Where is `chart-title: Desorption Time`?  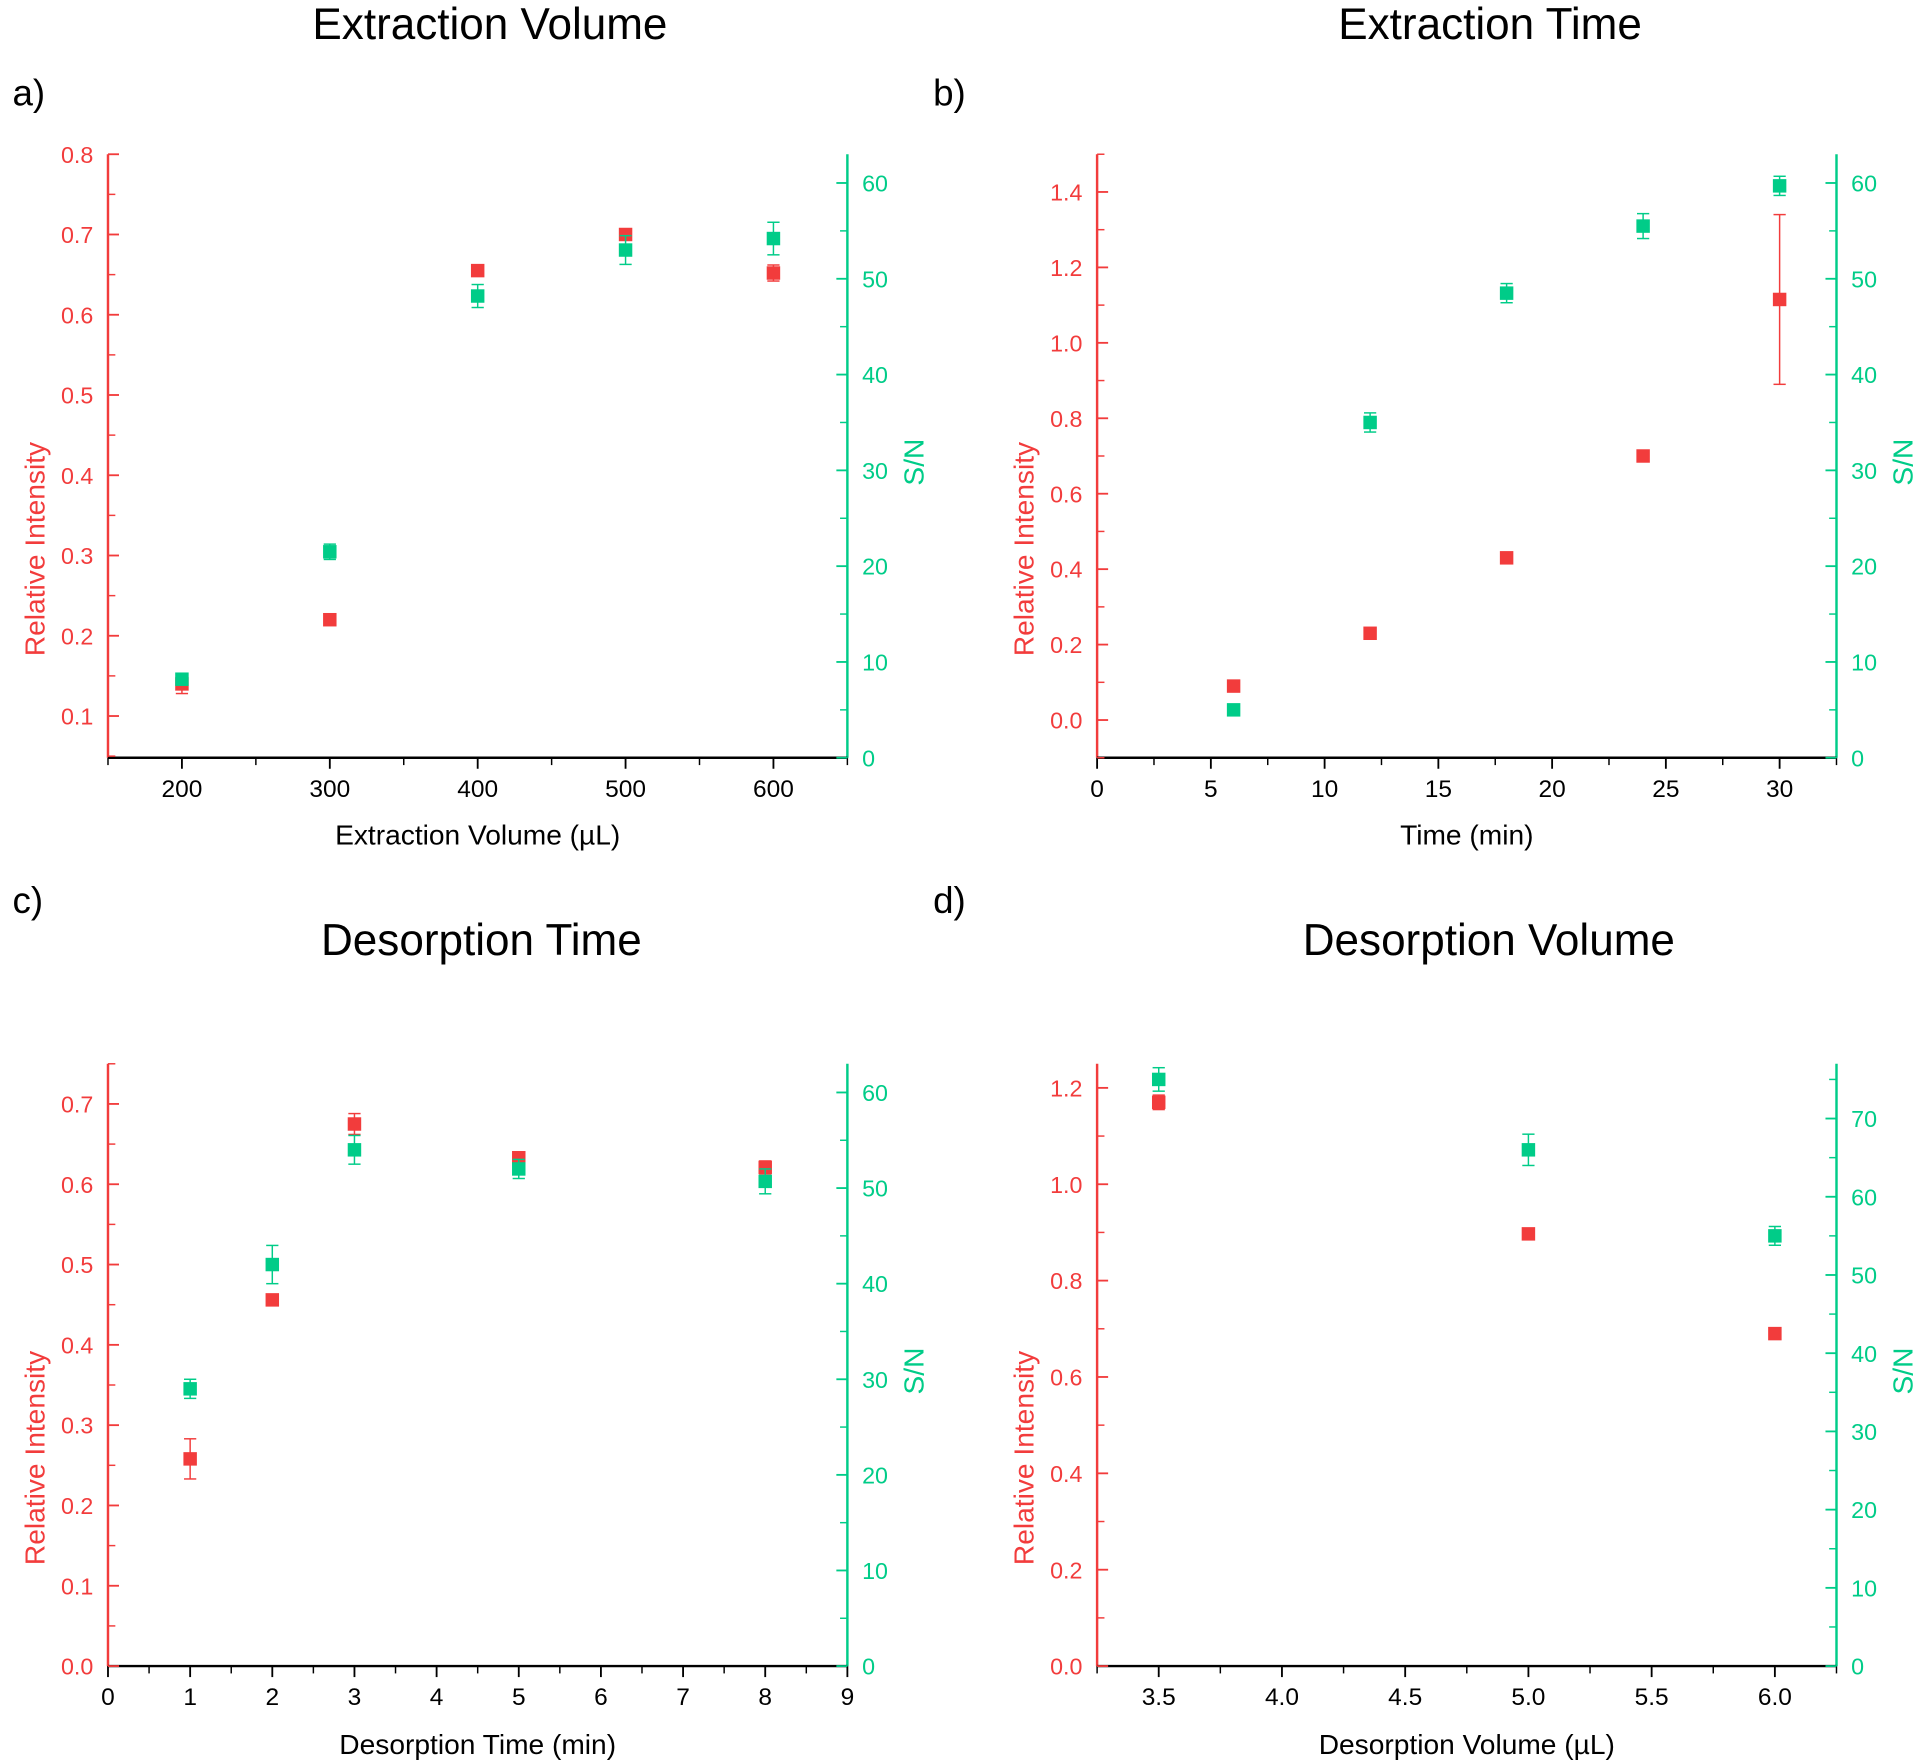
chart-title: Desorption Time is located at coordinates (481, 940).